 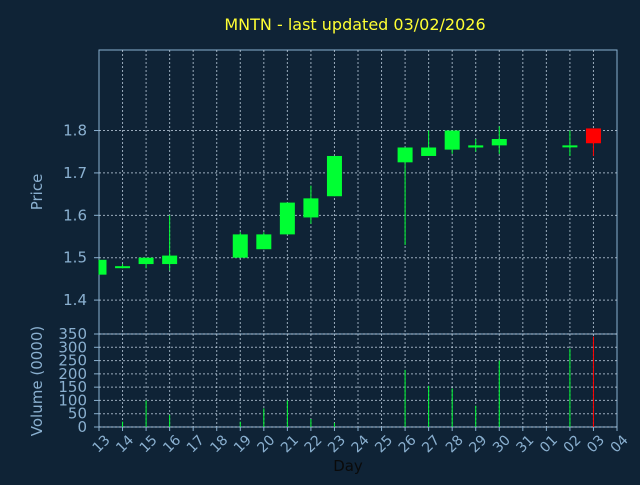 I want to click on price-axis-label: Price, so click(x=37, y=192).